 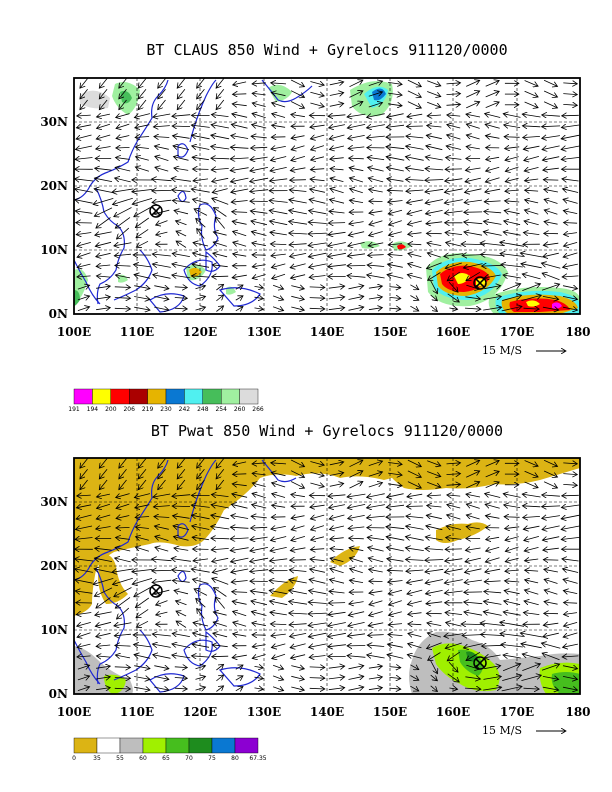 What do you see at coordinates (189, 758) in the screenshot?
I see `colorbar-label: 70` at bounding box center [189, 758].